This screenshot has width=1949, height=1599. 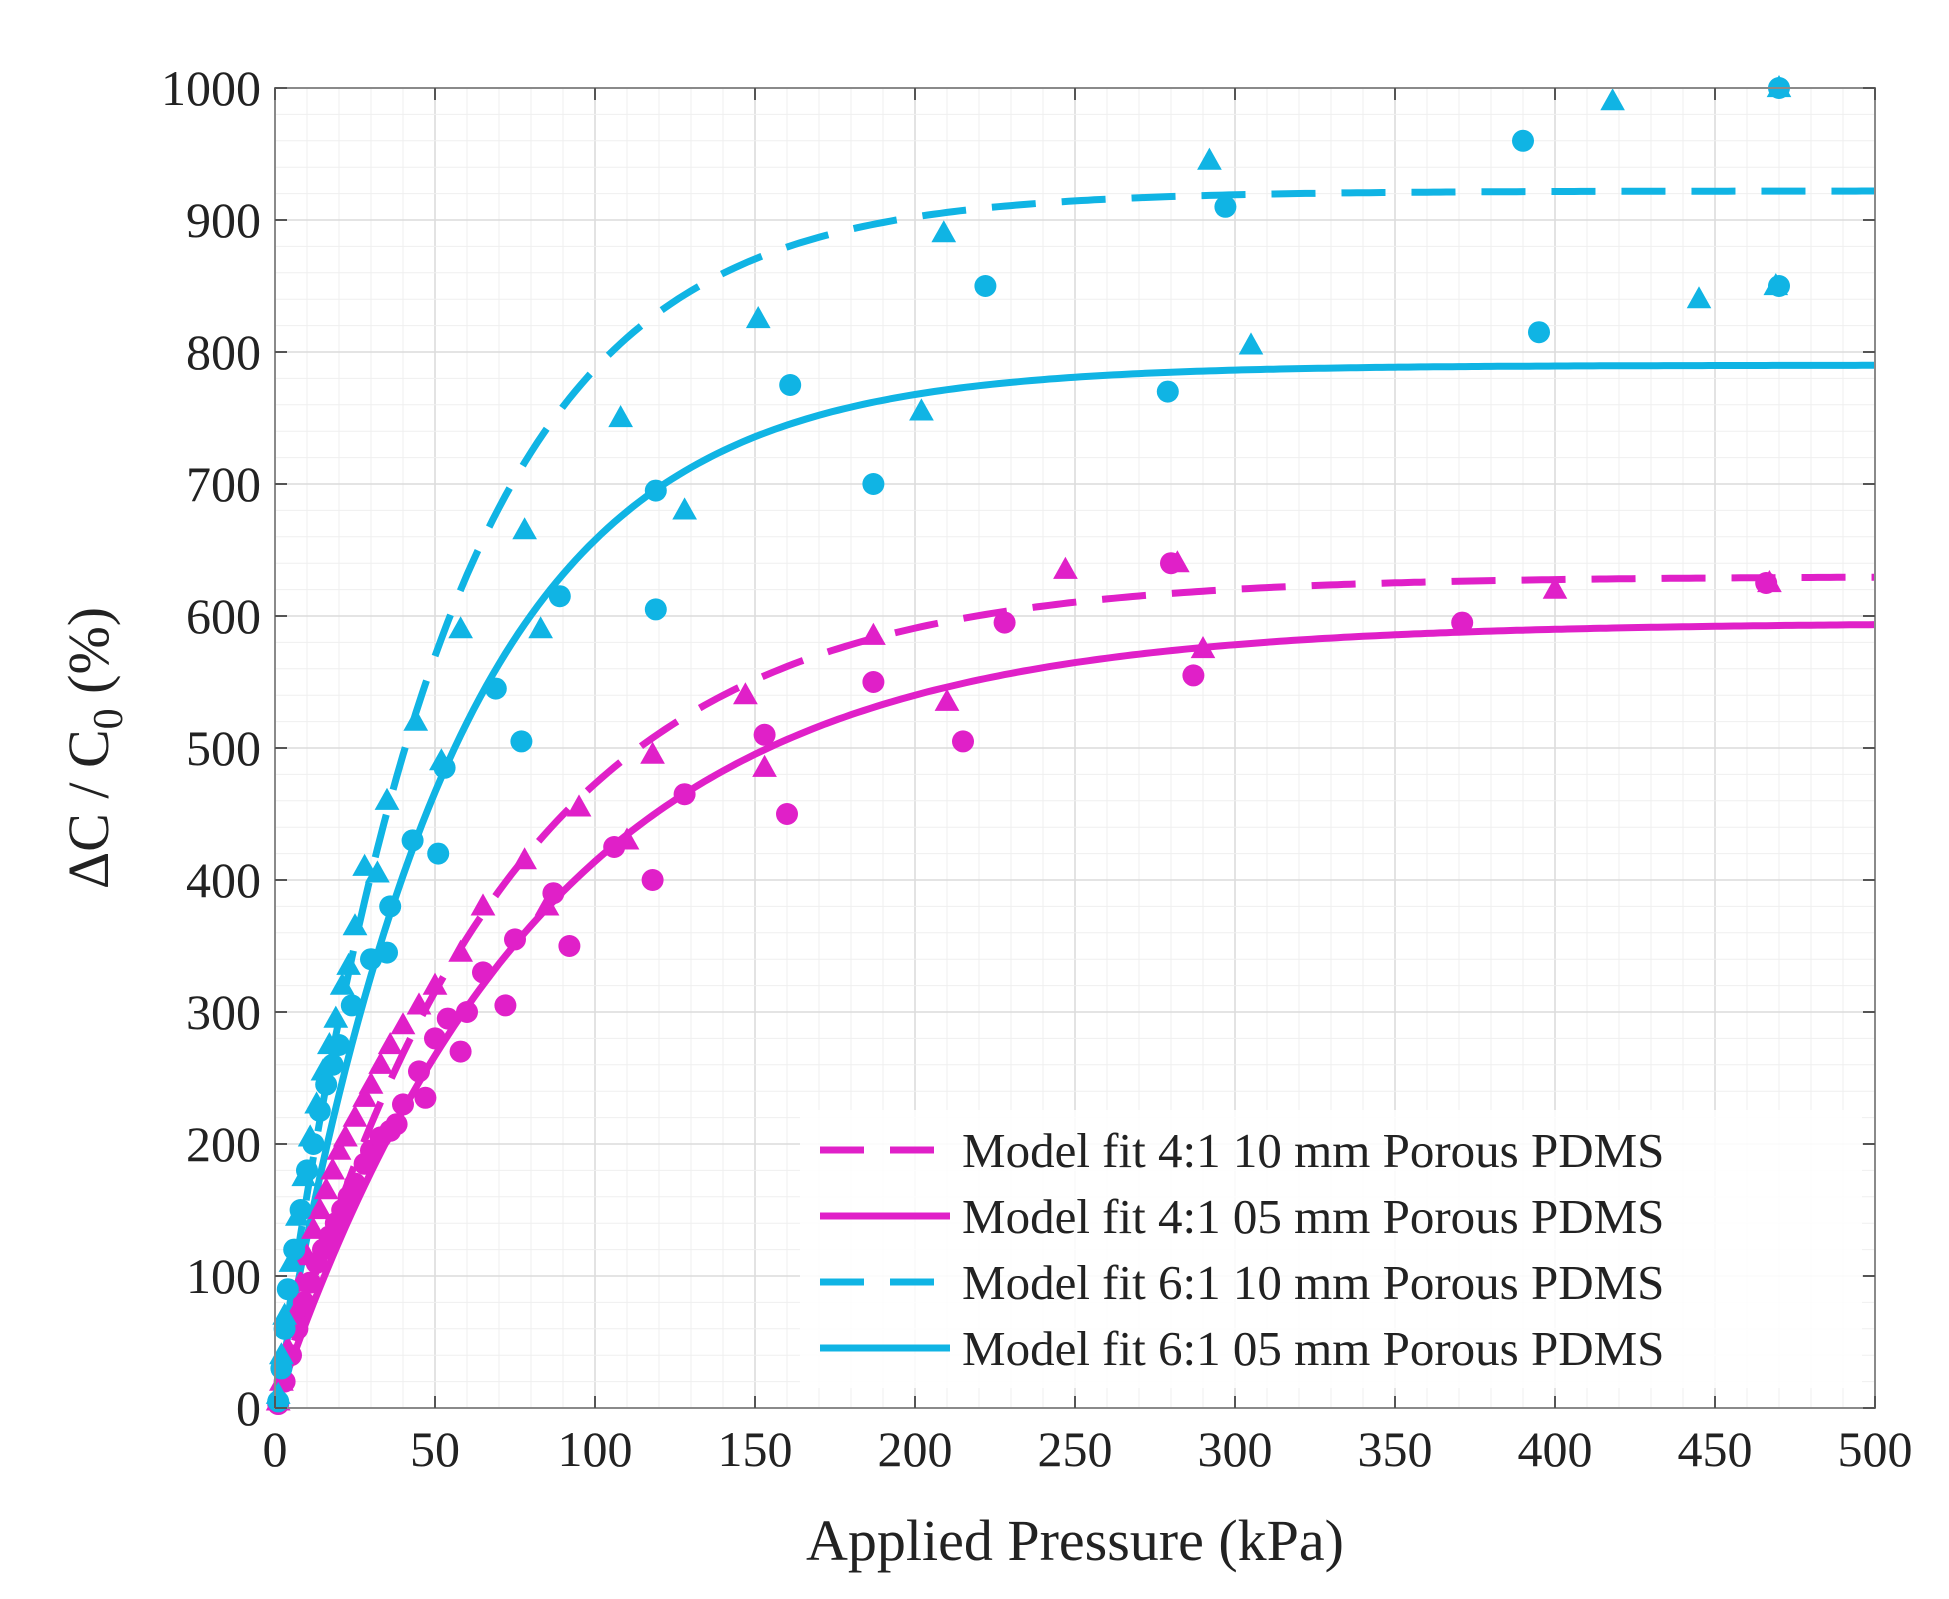 What do you see at coordinates (109, 718) in the screenshot?
I see `y-axis-title-subscript: 0` at bounding box center [109, 718].